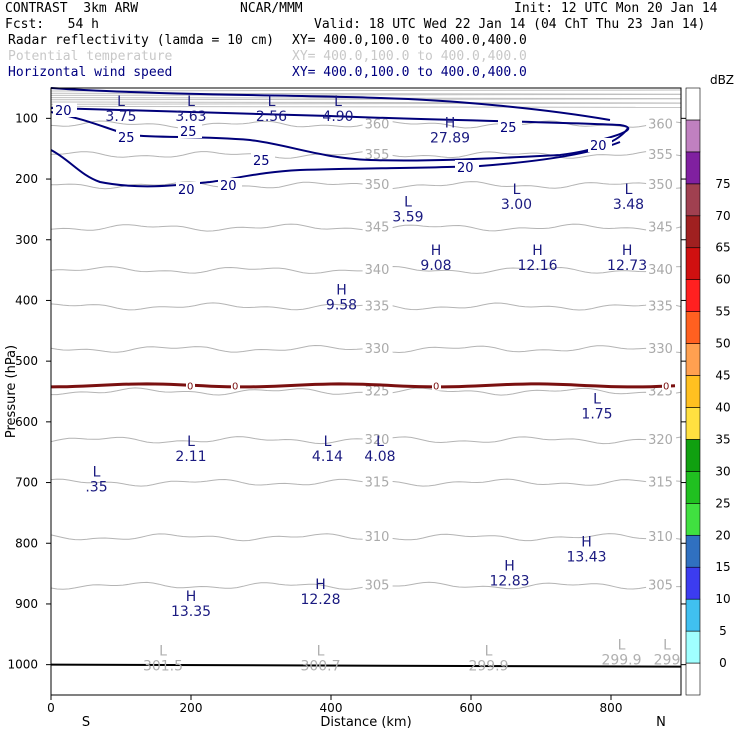 The image size is (740, 740). What do you see at coordinates (377, 307) in the screenshot?
I see `theta-contour-label: 335` at bounding box center [377, 307].